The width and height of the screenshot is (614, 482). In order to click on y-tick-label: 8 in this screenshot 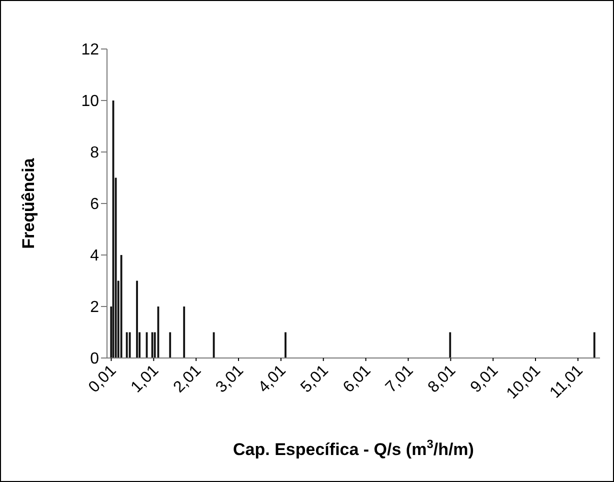, I will do `click(95, 153)`.